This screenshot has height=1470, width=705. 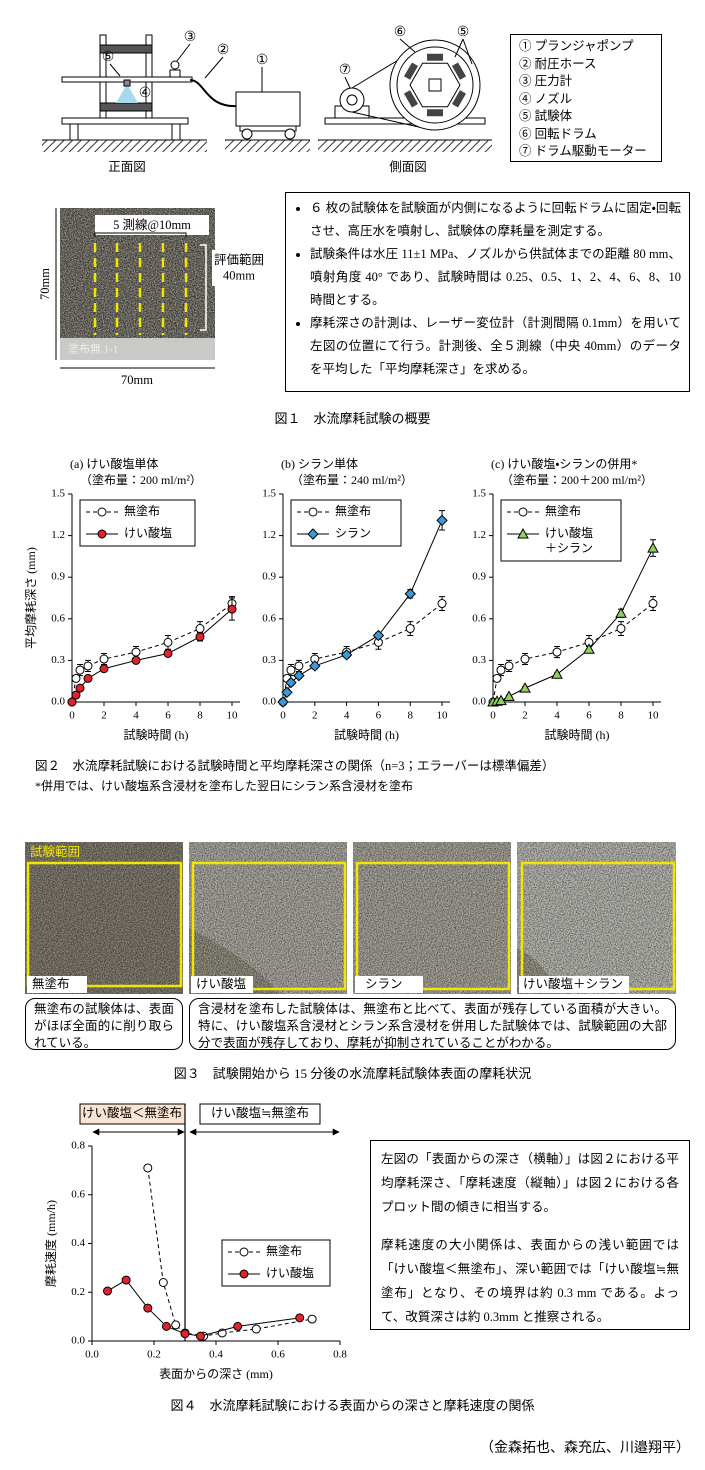 I want to click on y-tick-label: 0.4, so click(x=78, y=1243).